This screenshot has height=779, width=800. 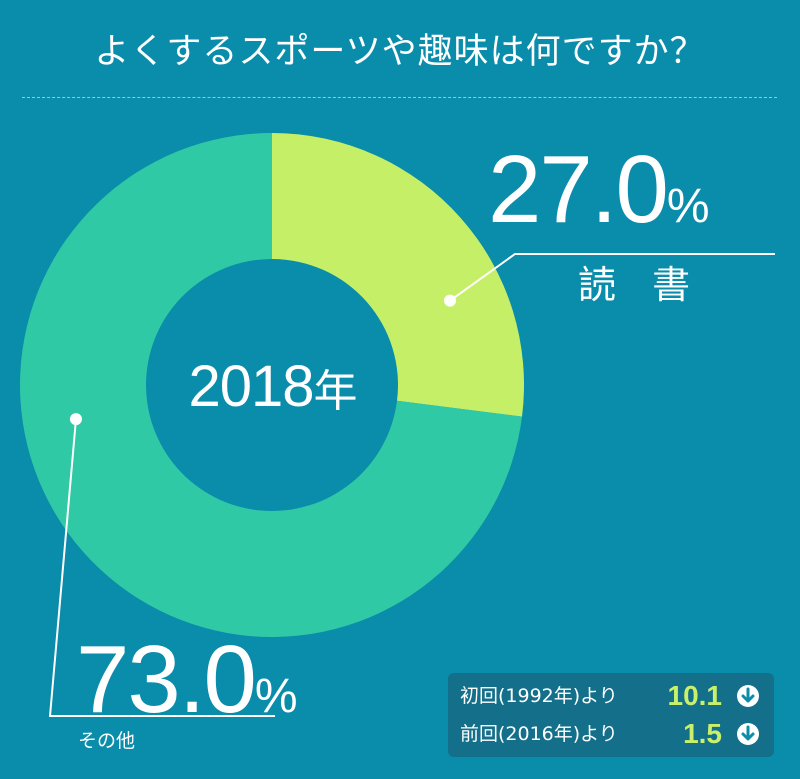 What do you see at coordinates (688, 206) in the screenshot?
I see `reading-percent-sign: %` at bounding box center [688, 206].